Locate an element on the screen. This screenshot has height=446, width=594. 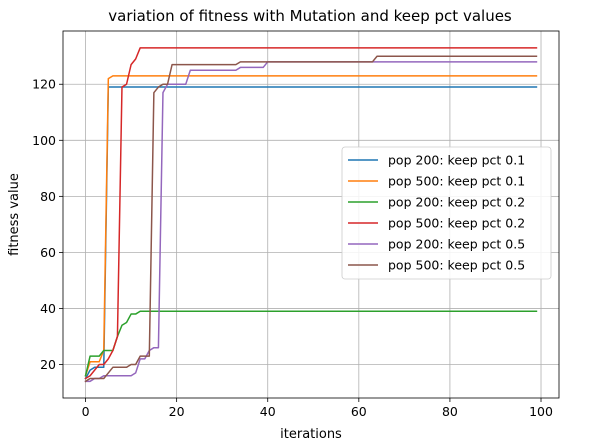
legend-label-2: pop 500: keep pct 0.1 is located at coordinates (456, 181).